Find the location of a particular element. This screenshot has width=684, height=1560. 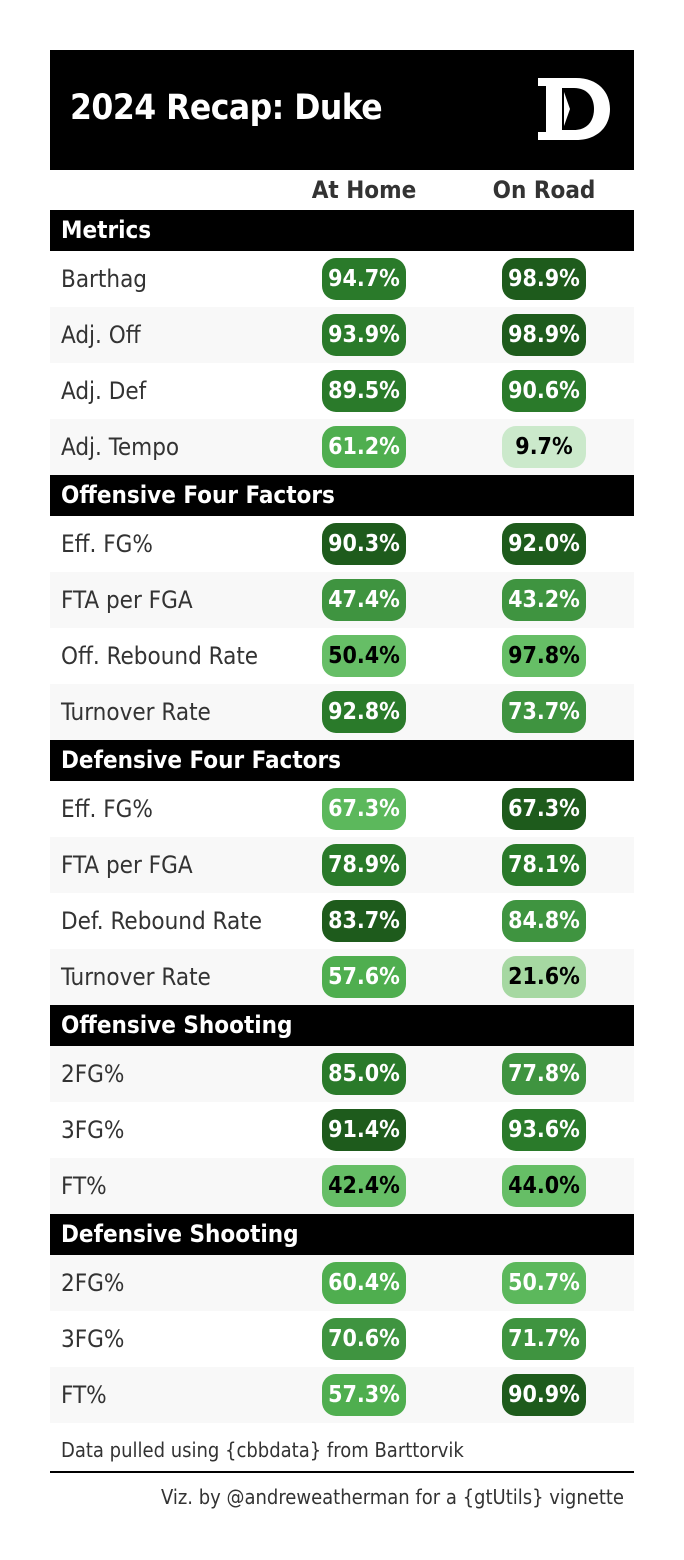

table-row: Eff. FG% 90.3% 92.0% is located at coordinates (342, 544).